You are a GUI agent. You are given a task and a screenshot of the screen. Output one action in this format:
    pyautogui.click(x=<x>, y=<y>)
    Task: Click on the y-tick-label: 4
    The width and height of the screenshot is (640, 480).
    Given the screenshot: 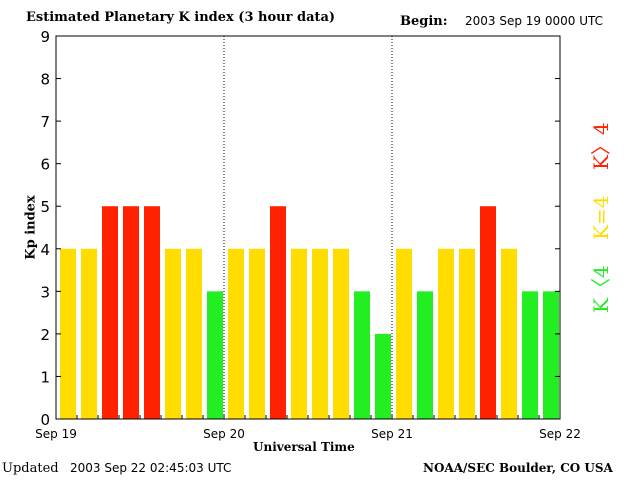 What is the action you would take?
    pyautogui.click(x=45, y=250)
    